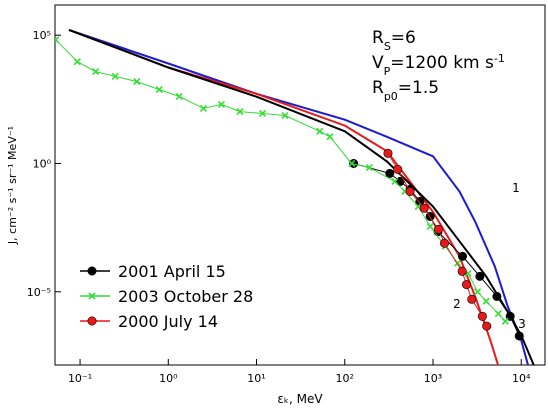 This screenshot has width=548, height=412. I want to click on annotation-part: V, so click(378, 63).